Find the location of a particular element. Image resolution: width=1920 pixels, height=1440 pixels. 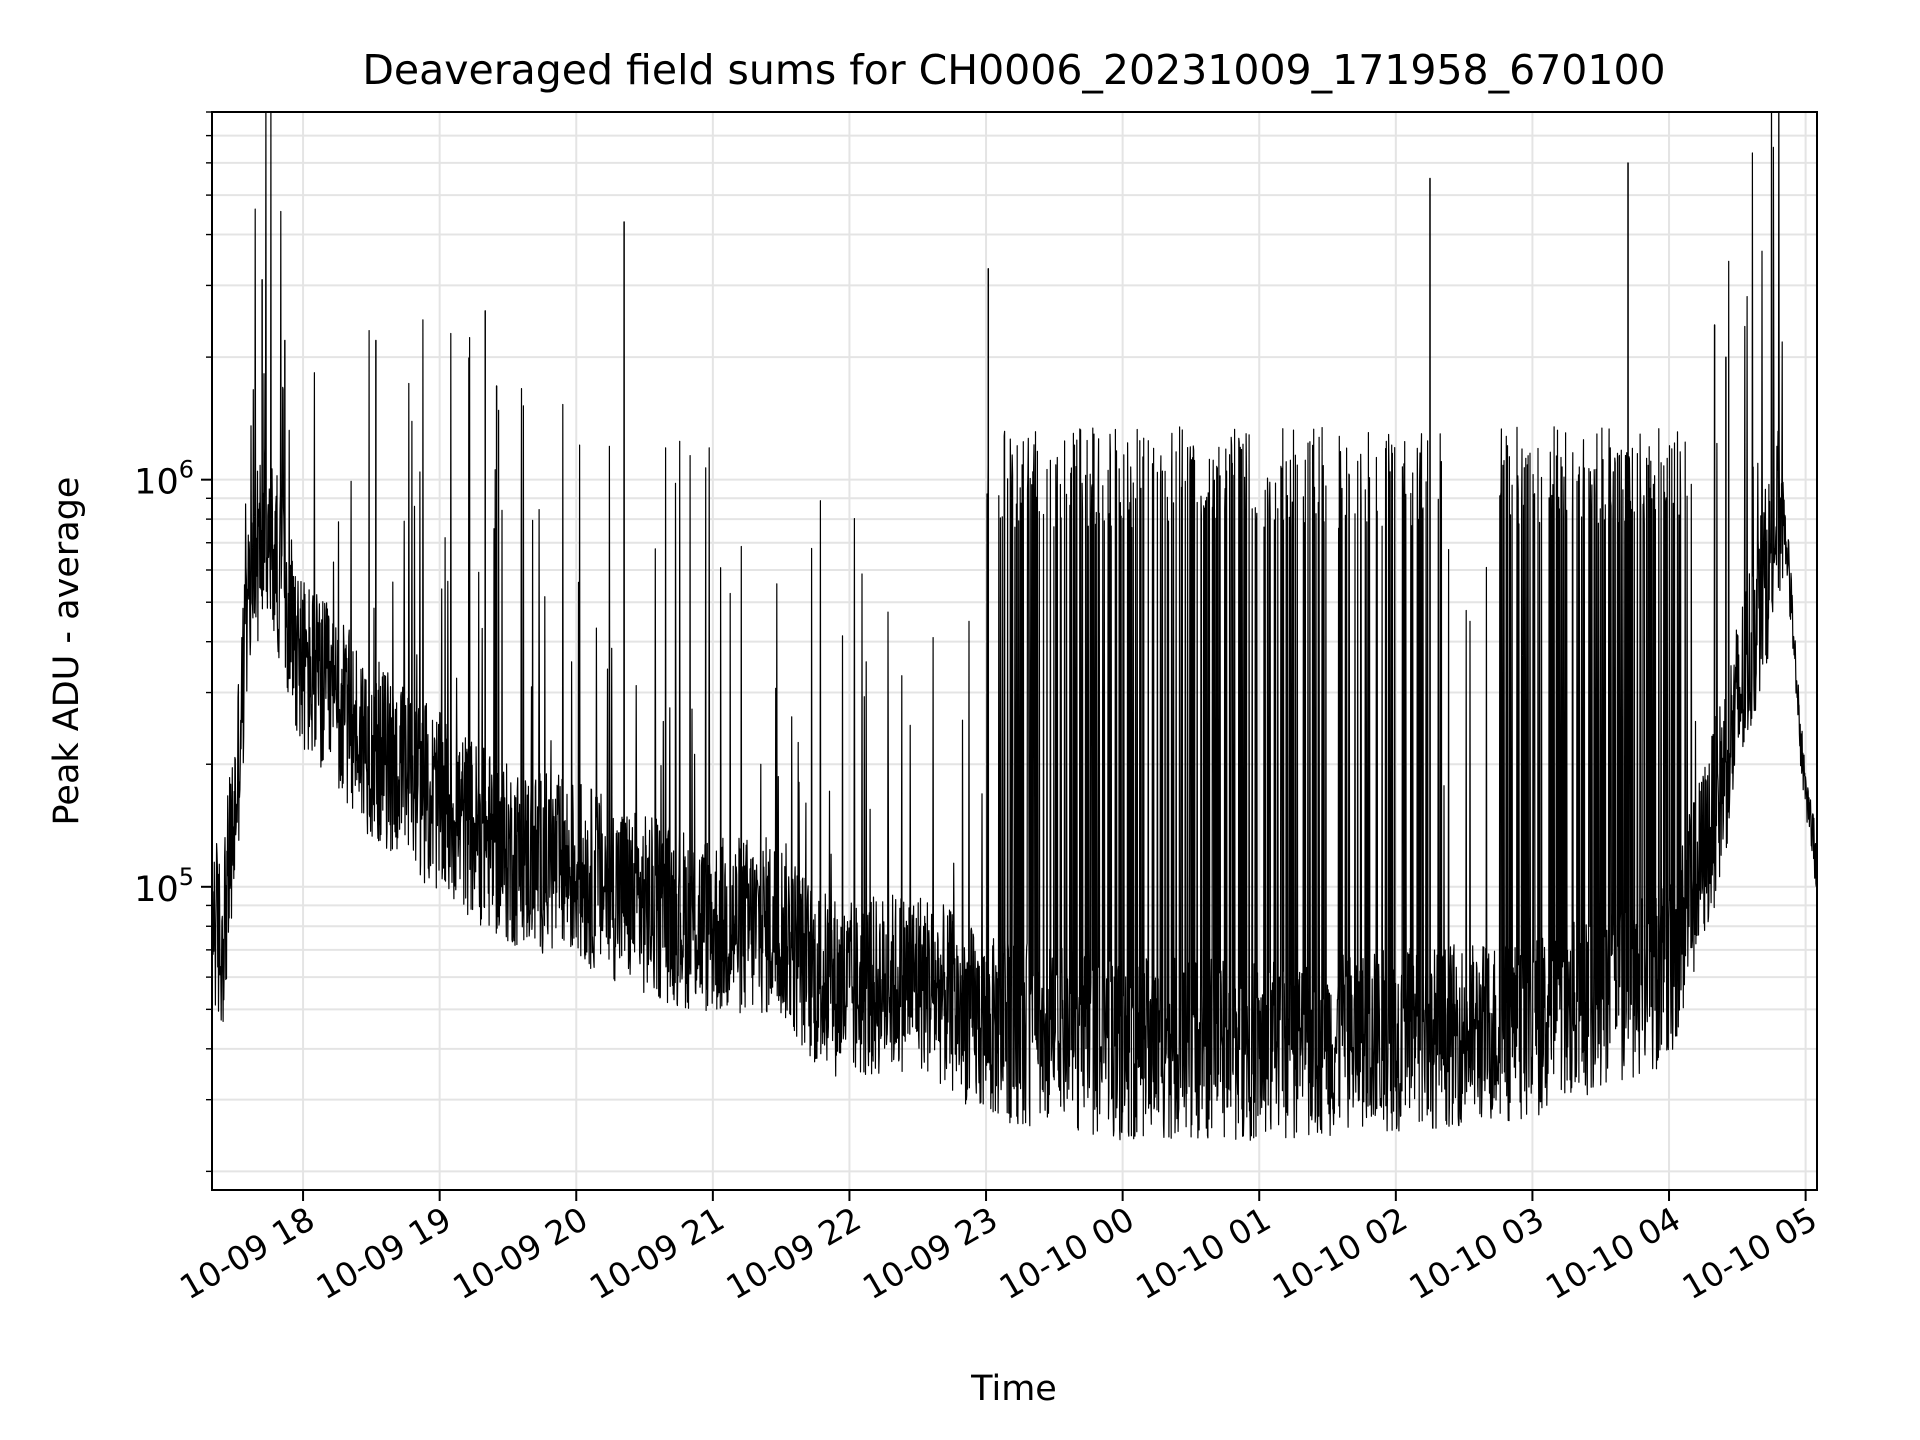

y-tick-label: 10⁵ is located at coordinates (164, 886).